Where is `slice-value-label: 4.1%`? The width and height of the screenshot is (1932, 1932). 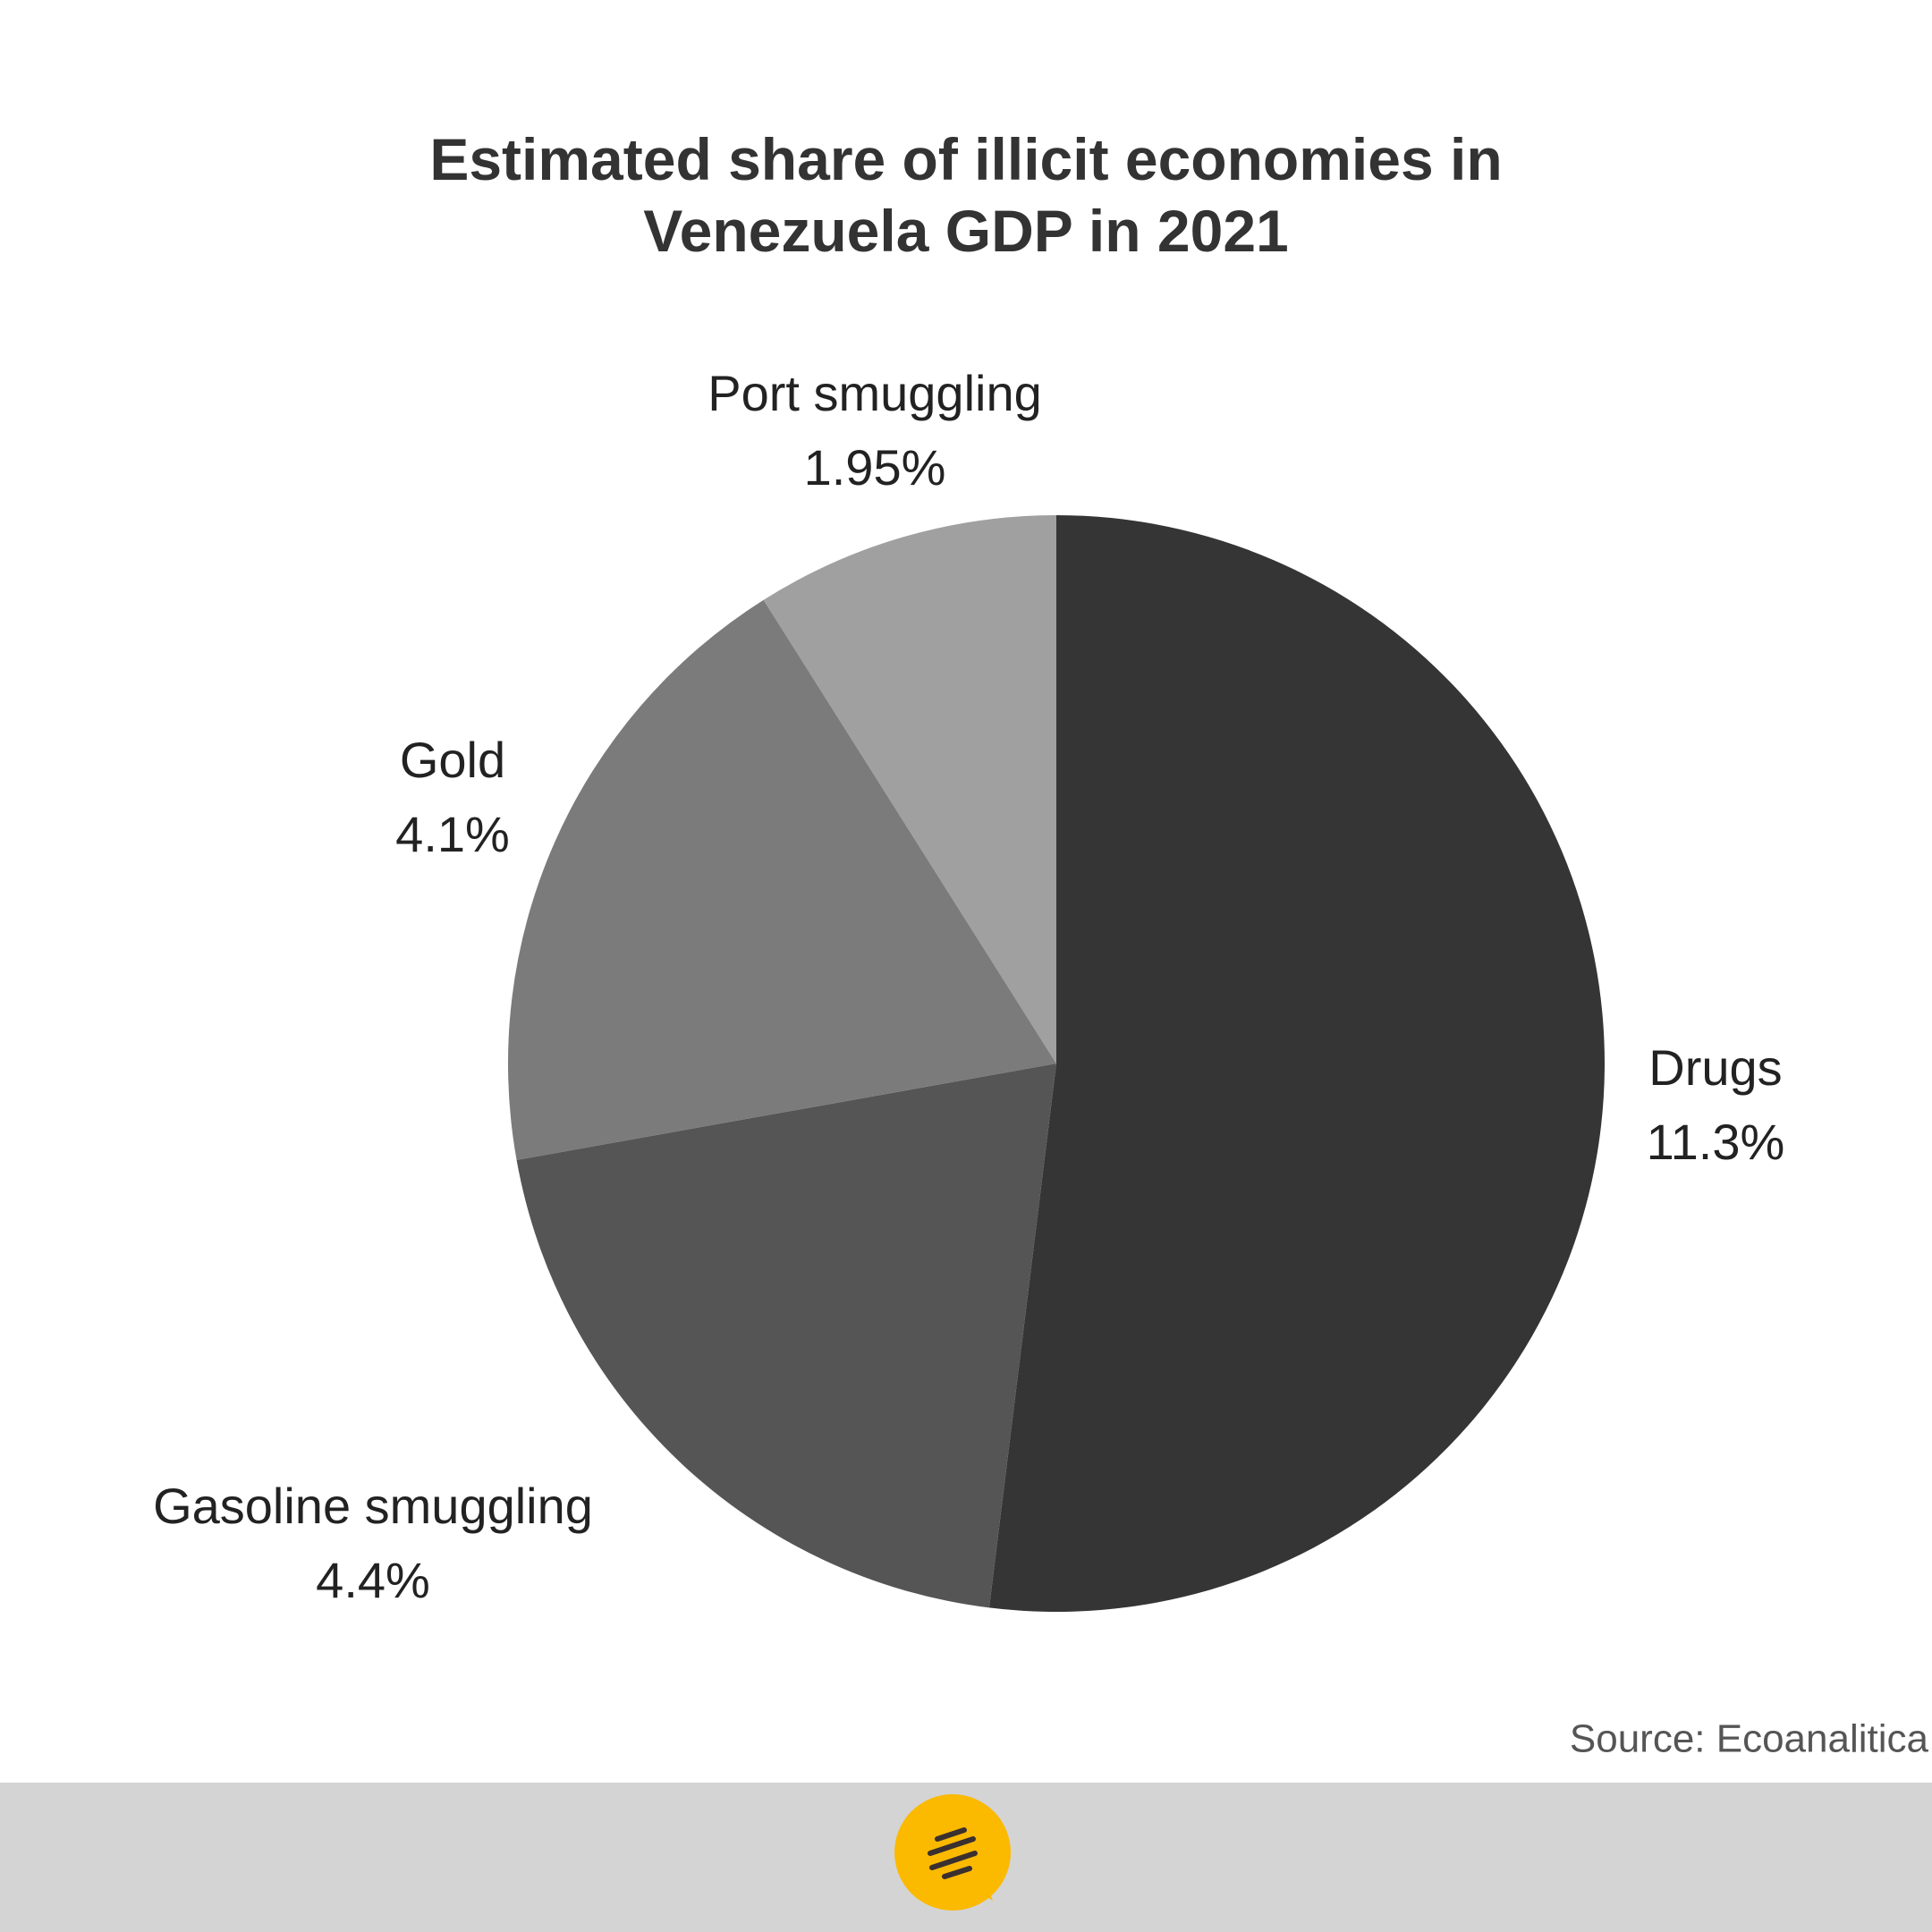 slice-value-label: 4.1% is located at coordinates (452, 834).